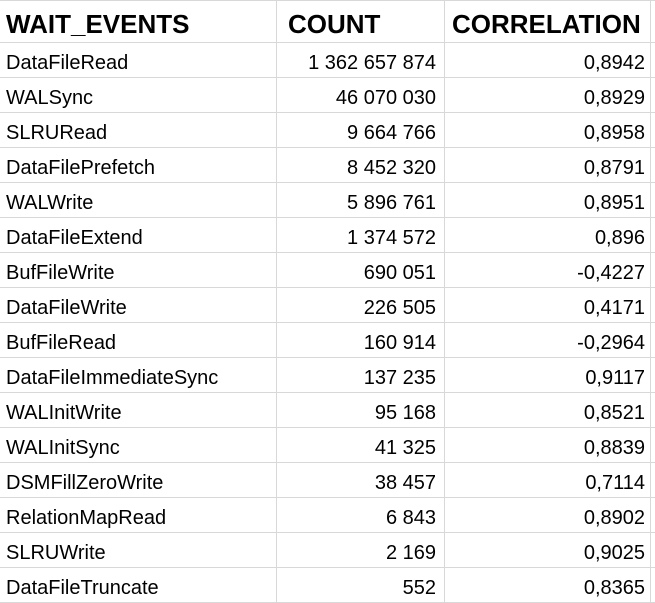 The height and width of the screenshot is (603, 655). What do you see at coordinates (361, 480) in the screenshot?
I see `cell-count: 38 457` at bounding box center [361, 480].